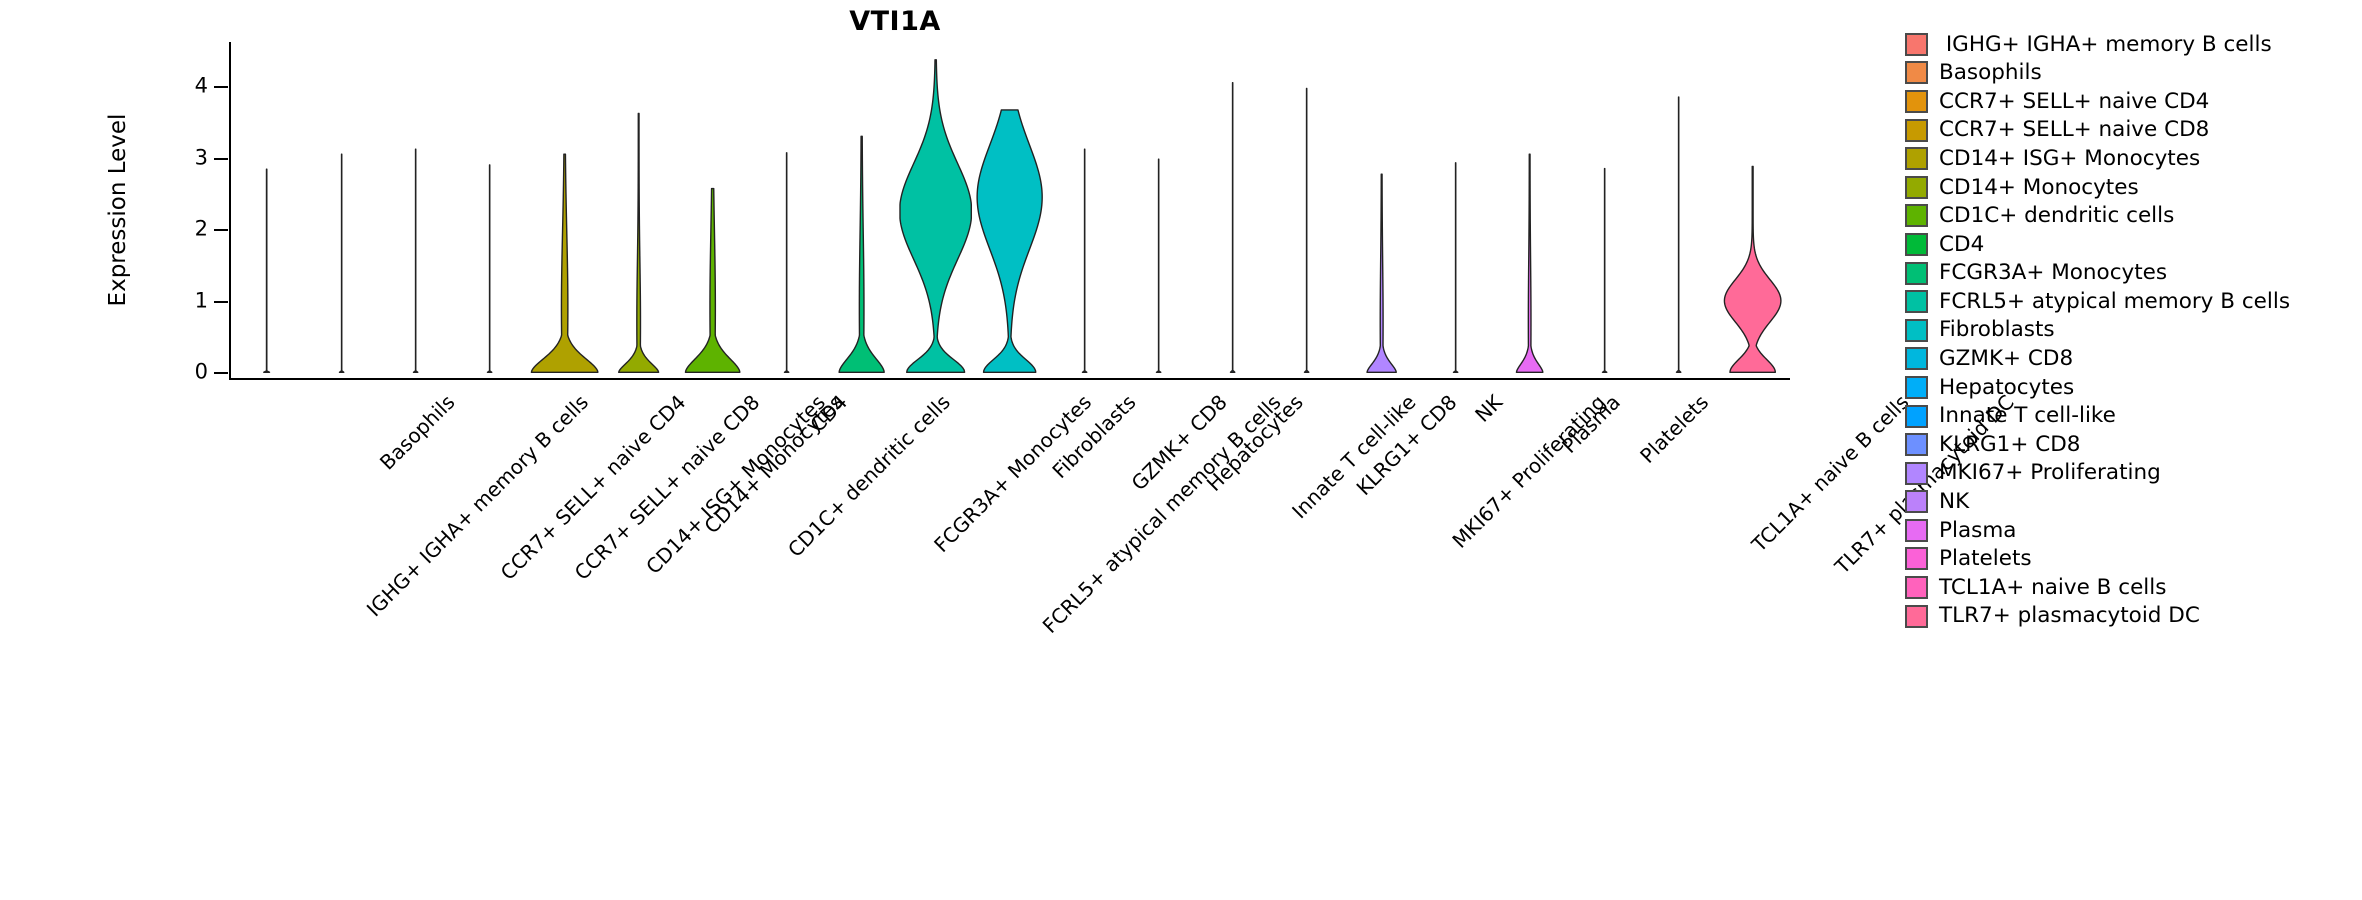 Image resolution: width=2362 pixels, height=900 pixels. What do you see at coordinates (2057, 216) in the screenshot?
I see `legend-item-label: CD1C+ dendritic cells` at bounding box center [2057, 216].